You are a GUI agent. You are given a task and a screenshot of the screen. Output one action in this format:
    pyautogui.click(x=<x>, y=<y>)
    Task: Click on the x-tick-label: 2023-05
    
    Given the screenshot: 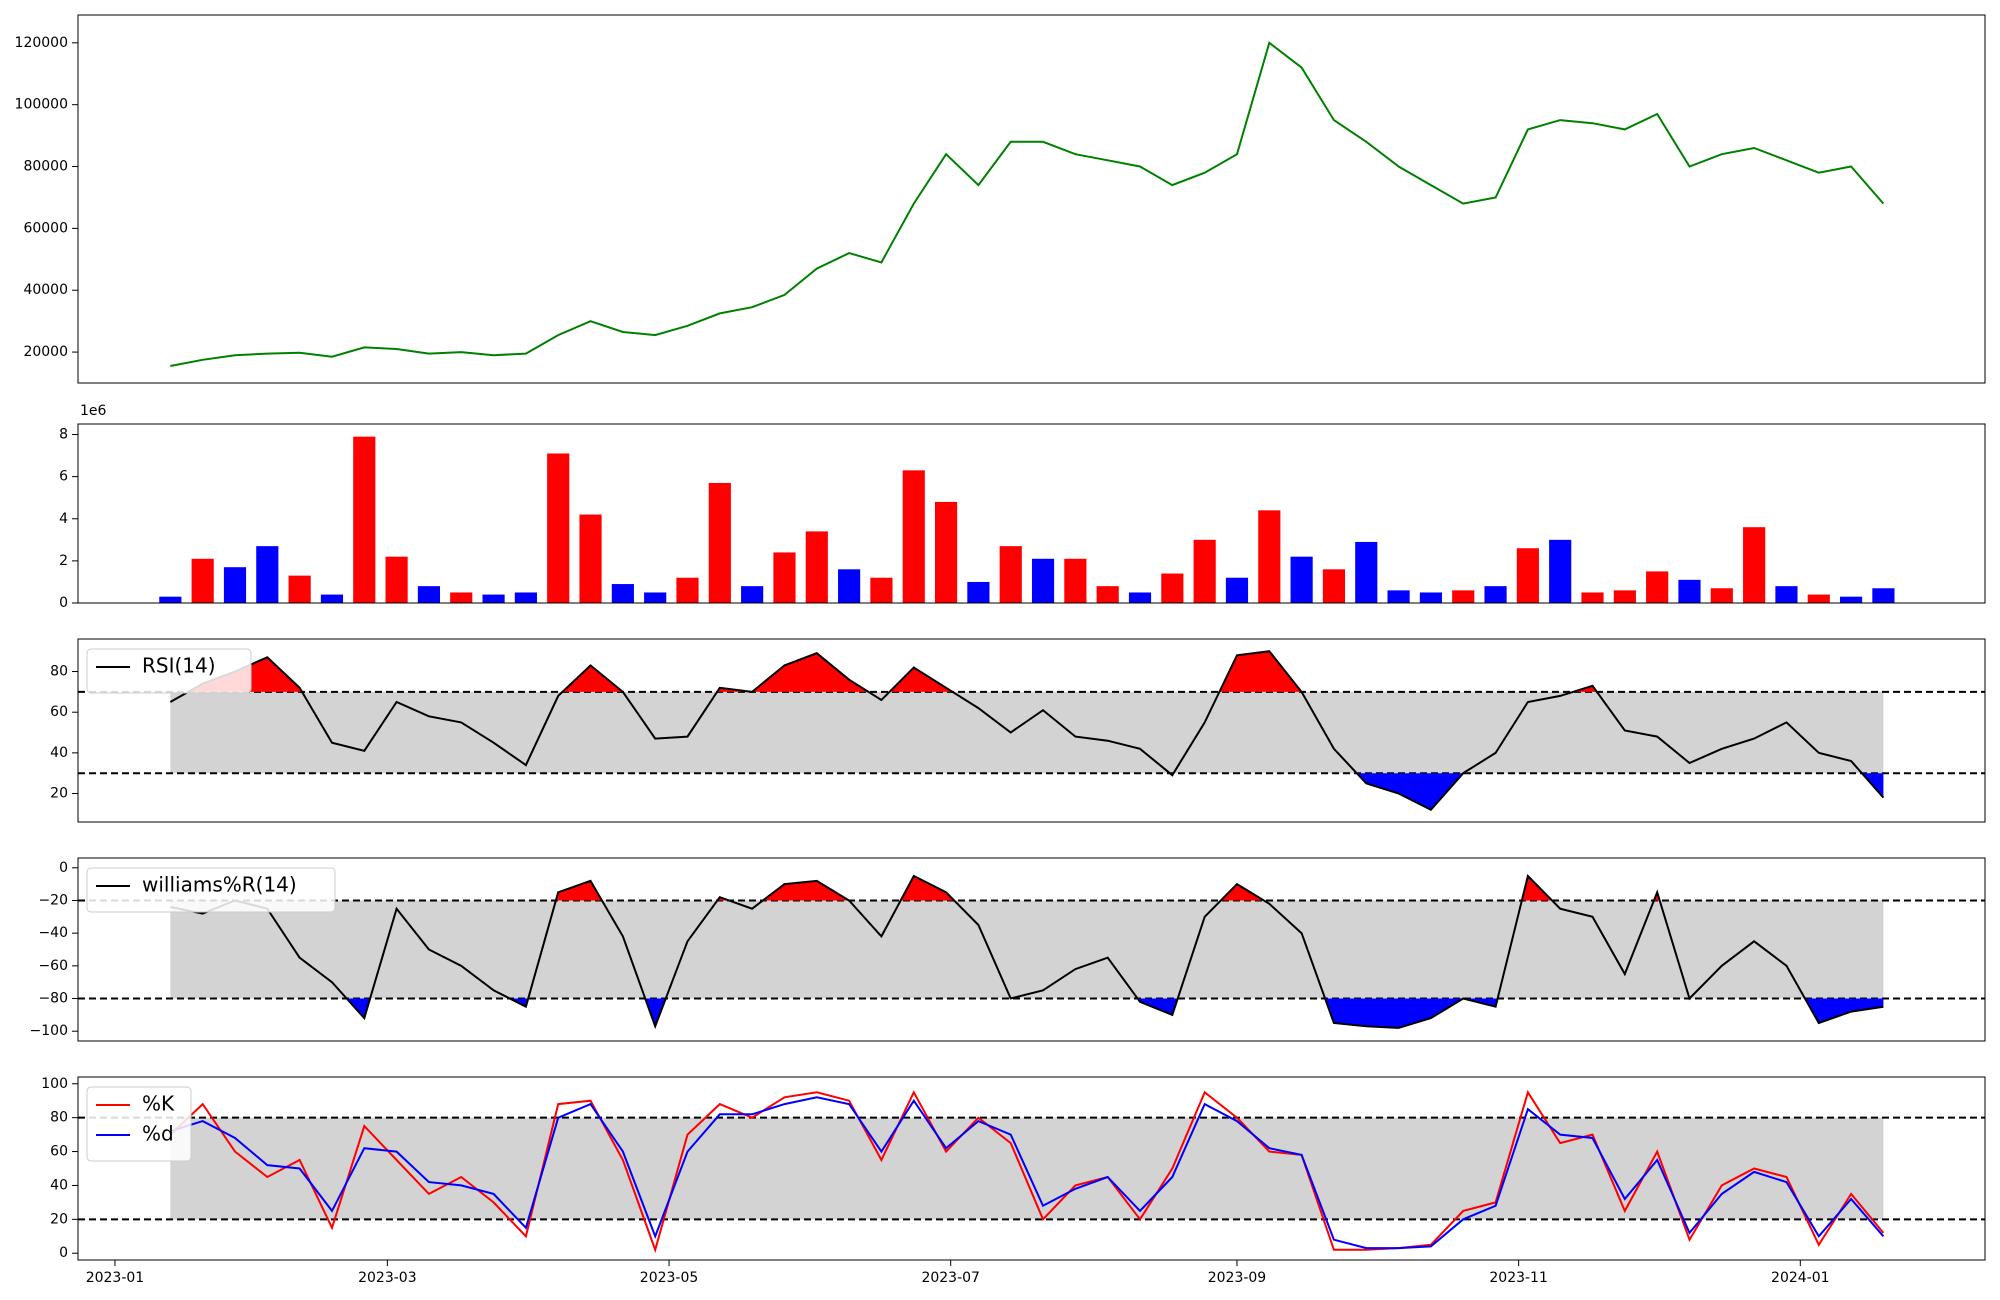 What is the action you would take?
    pyautogui.click(x=669, y=1278)
    